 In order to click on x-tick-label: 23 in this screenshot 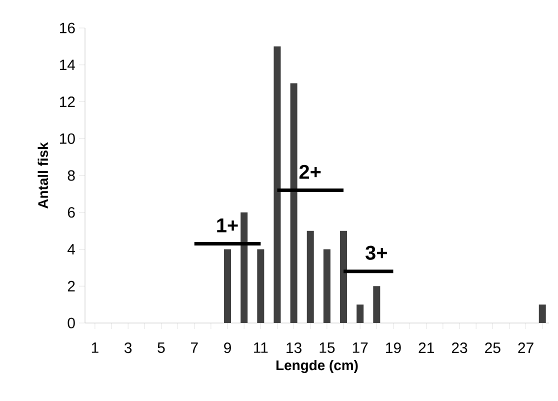, I will do `click(460, 348)`.